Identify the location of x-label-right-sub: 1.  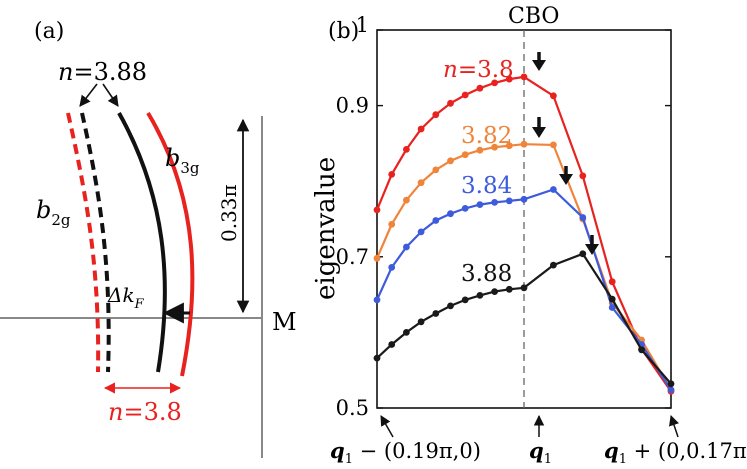
(623, 459).